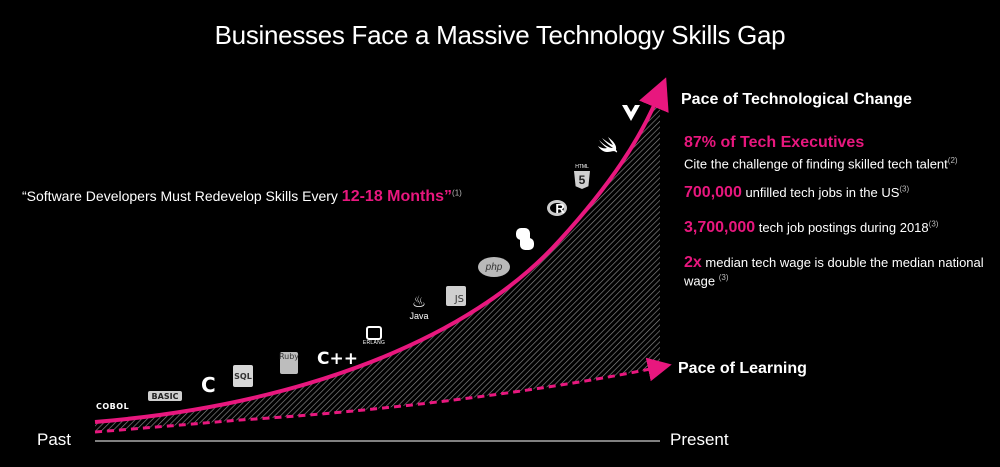 This screenshot has width=1000, height=467. I want to click on stat-unfilled-jobs-value: 700,000, so click(713, 193).